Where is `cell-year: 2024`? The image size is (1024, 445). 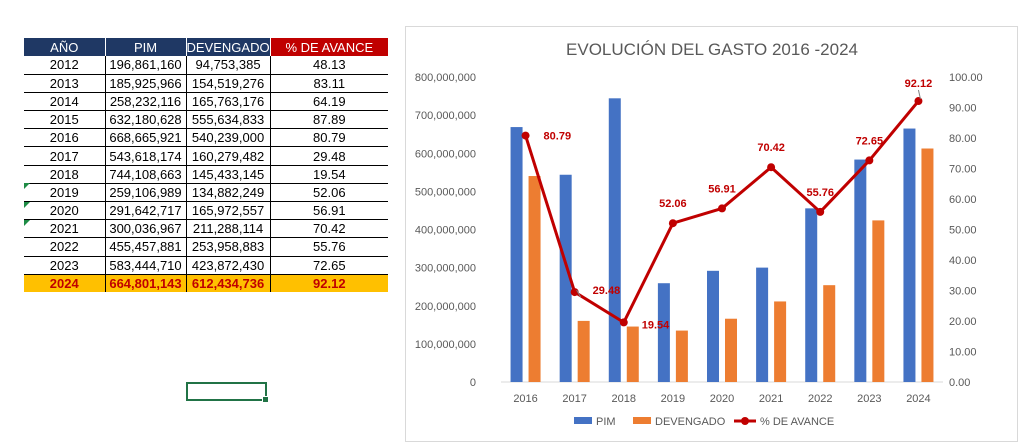 cell-year: 2024 is located at coordinates (65, 283).